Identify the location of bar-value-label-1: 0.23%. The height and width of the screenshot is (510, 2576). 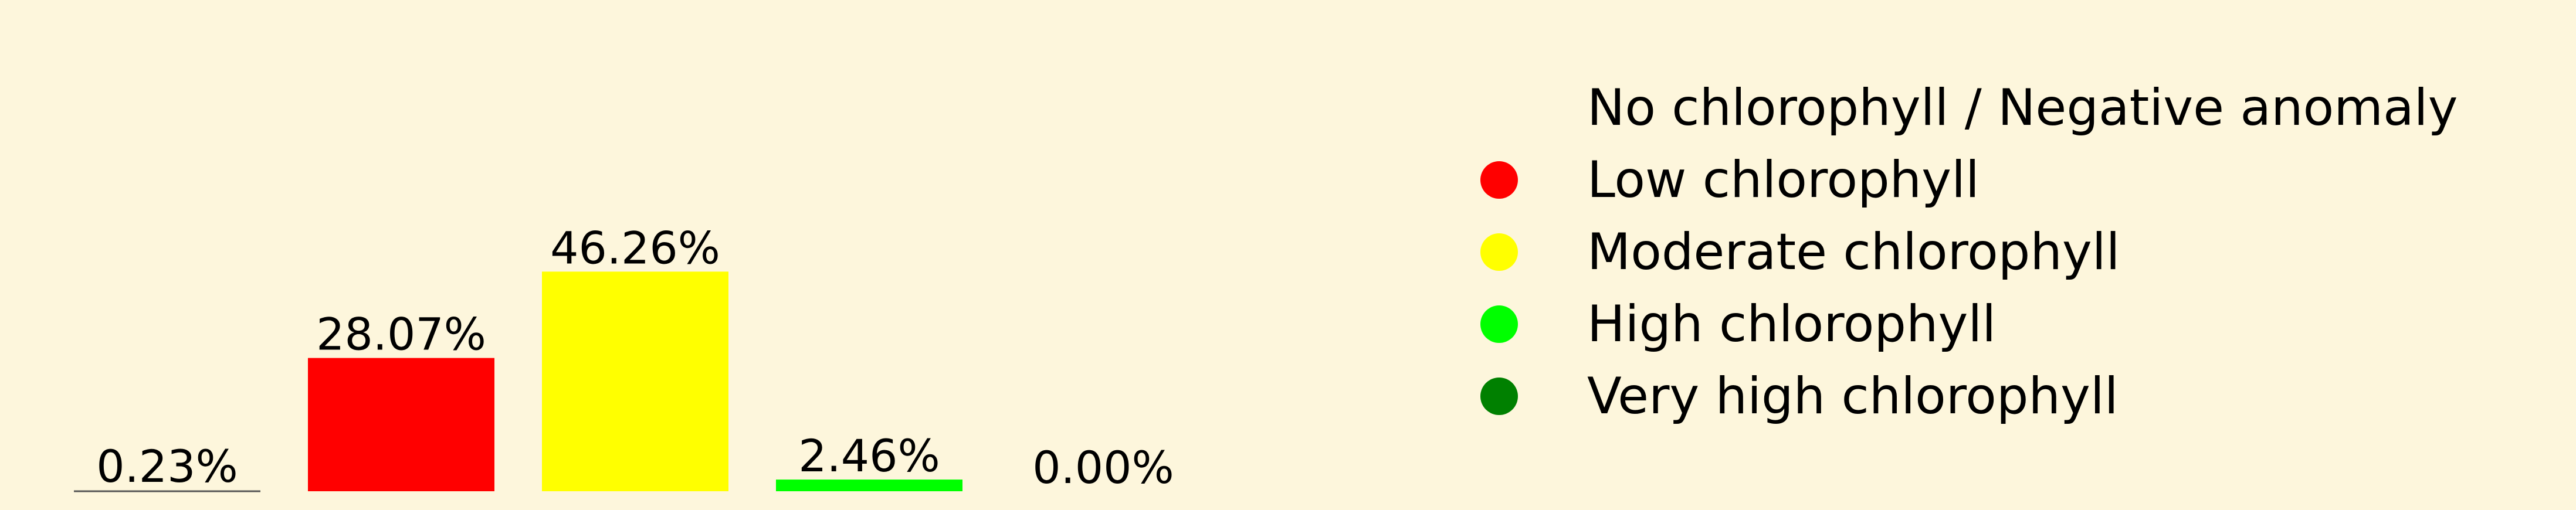
(167, 466).